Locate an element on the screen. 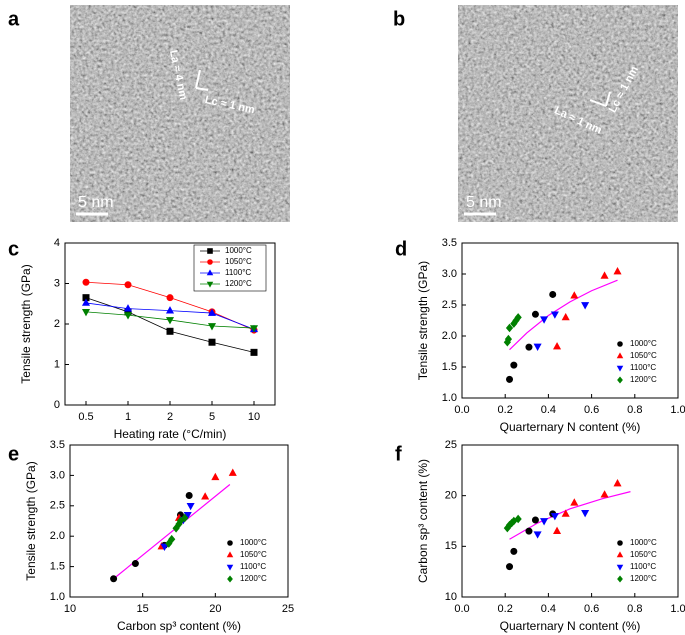 This screenshot has width=685, height=635. x-tick-label: 0.5 is located at coordinates (85, 417).